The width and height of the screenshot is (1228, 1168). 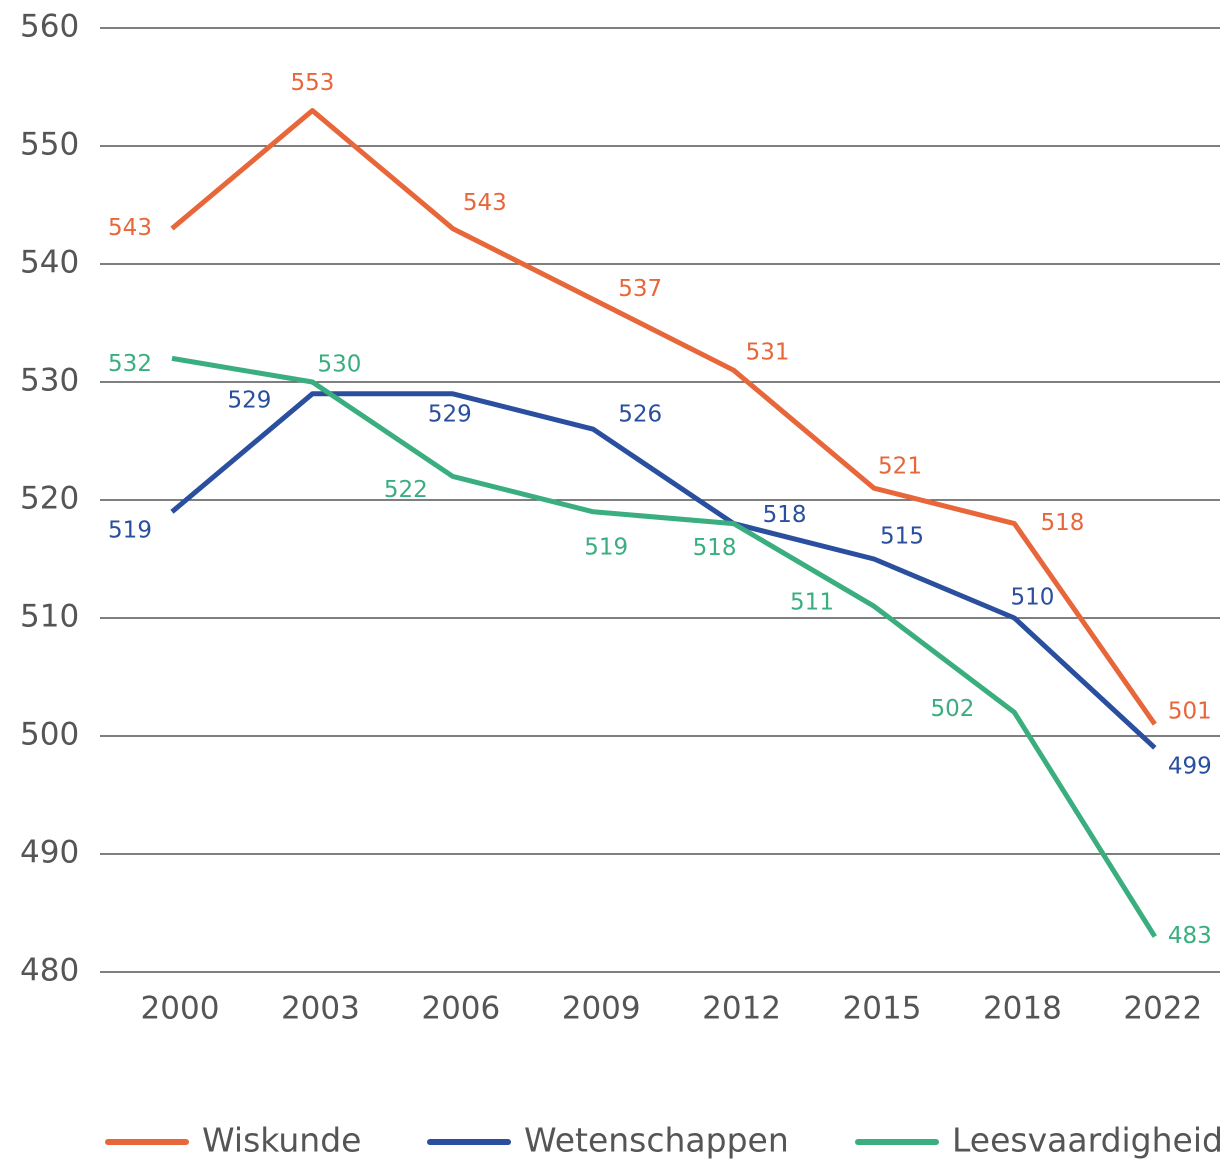 What do you see at coordinates (49, 145) in the screenshot?
I see `y-tick-label: 550` at bounding box center [49, 145].